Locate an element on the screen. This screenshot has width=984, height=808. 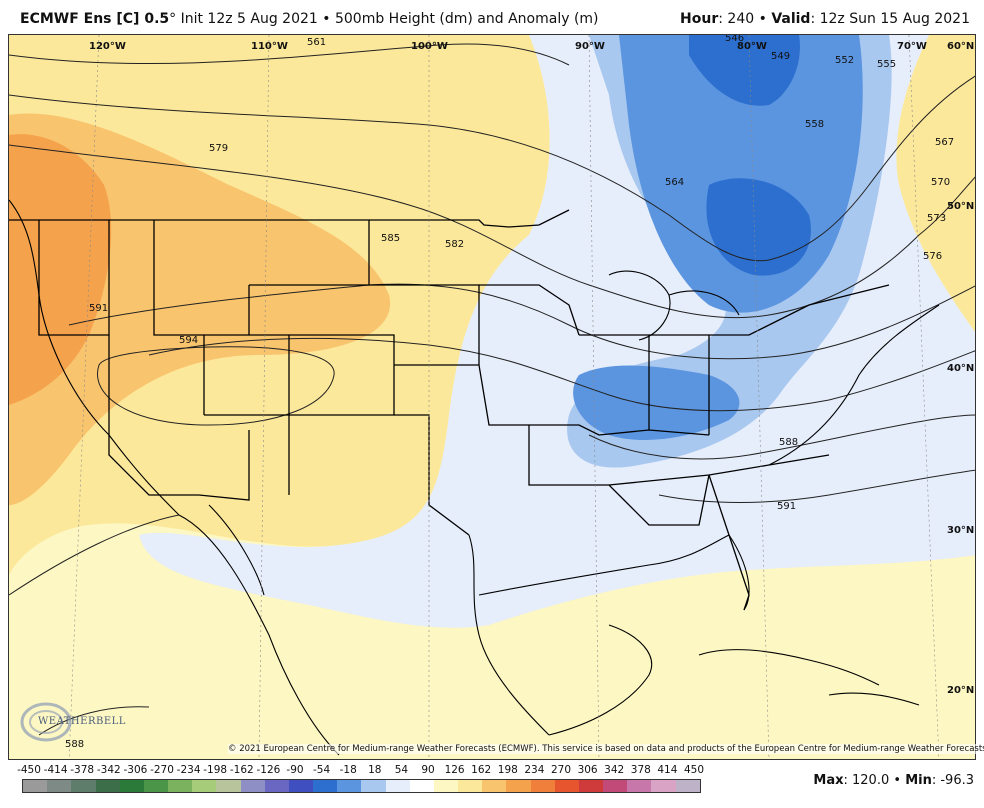
colorbar-tick-label: -198 is located at coordinates (215, 770).